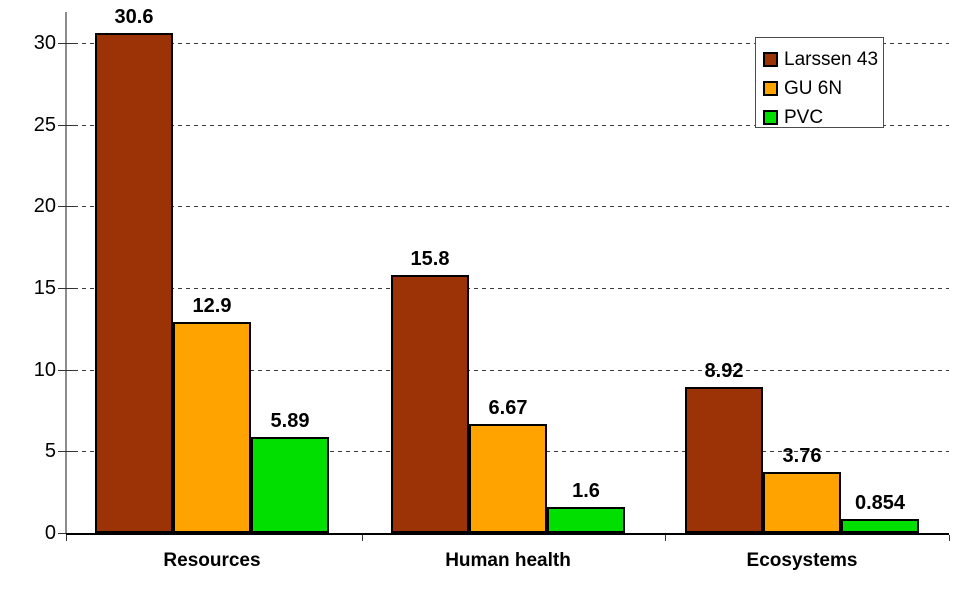  Describe the element at coordinates (508, 408) in the screenshot. I see `bar-value-label: 6.67` at that location.